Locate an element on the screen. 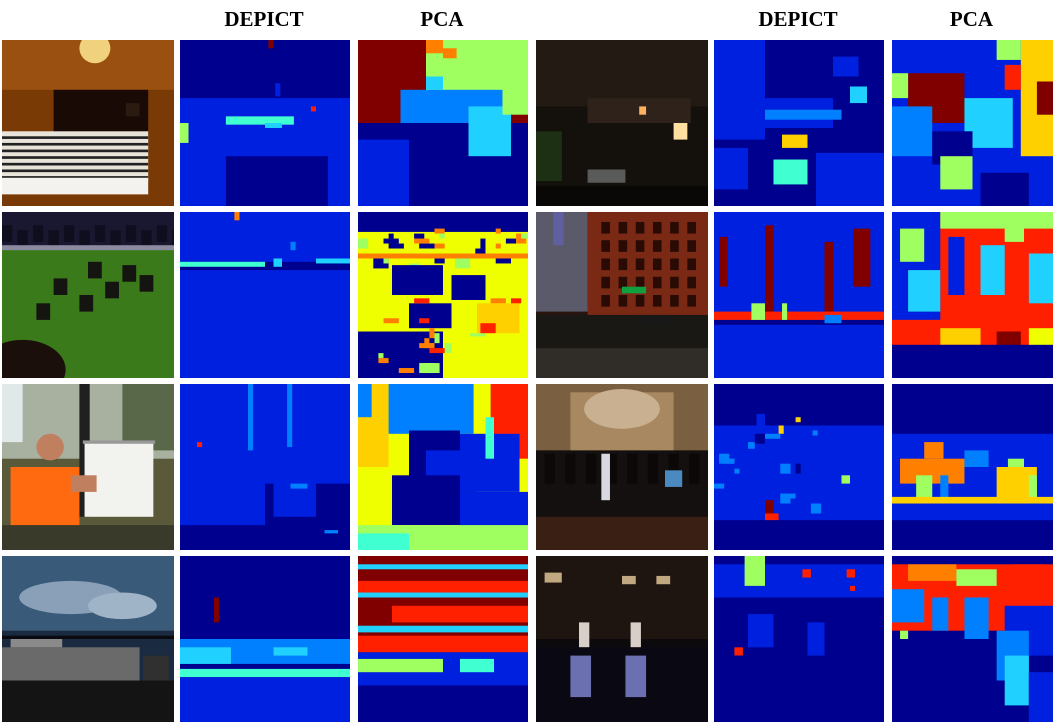 The width and height of the screenshot is (1053, 723). pca-painter is located at coordinates (443, 467).